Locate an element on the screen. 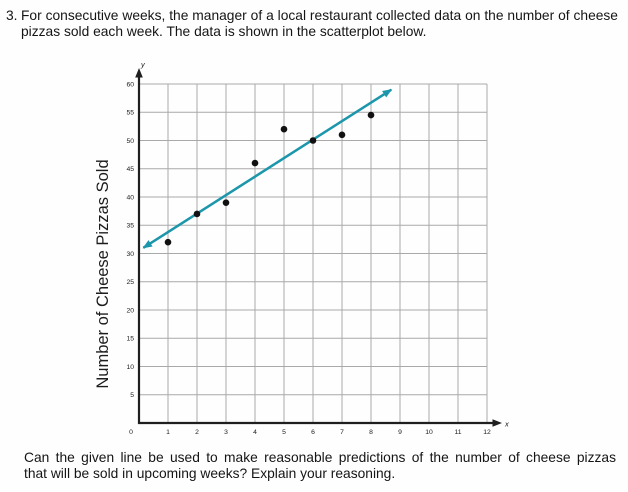  x-tick-label: 3 is located at coordinates (226, 432).